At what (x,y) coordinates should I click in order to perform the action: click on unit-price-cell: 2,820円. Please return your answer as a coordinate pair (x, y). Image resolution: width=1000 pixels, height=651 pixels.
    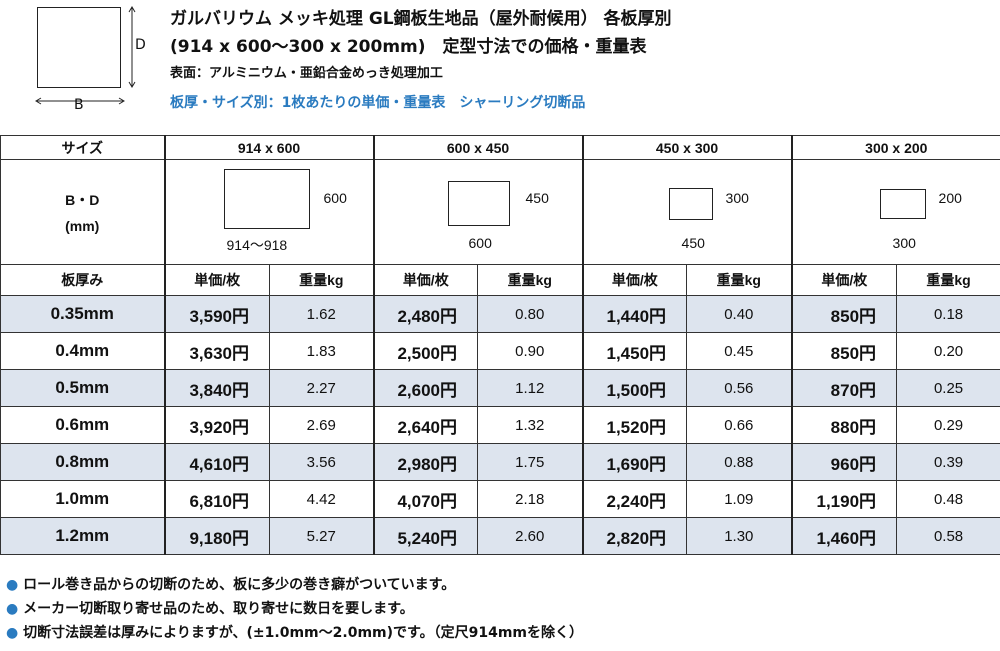
    Looking at the image, I should click on (634, 536).